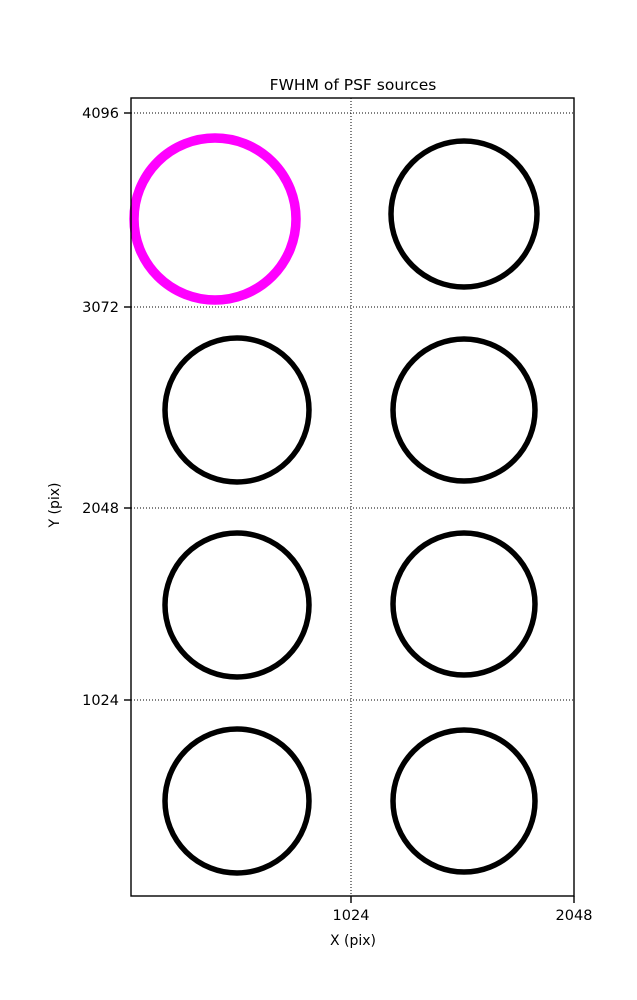 The height and width of the screenshot is (1000, 637). Describe the element at coordinates (127, 406) in the screenshot. I see `y-axis-ticks` at that location.